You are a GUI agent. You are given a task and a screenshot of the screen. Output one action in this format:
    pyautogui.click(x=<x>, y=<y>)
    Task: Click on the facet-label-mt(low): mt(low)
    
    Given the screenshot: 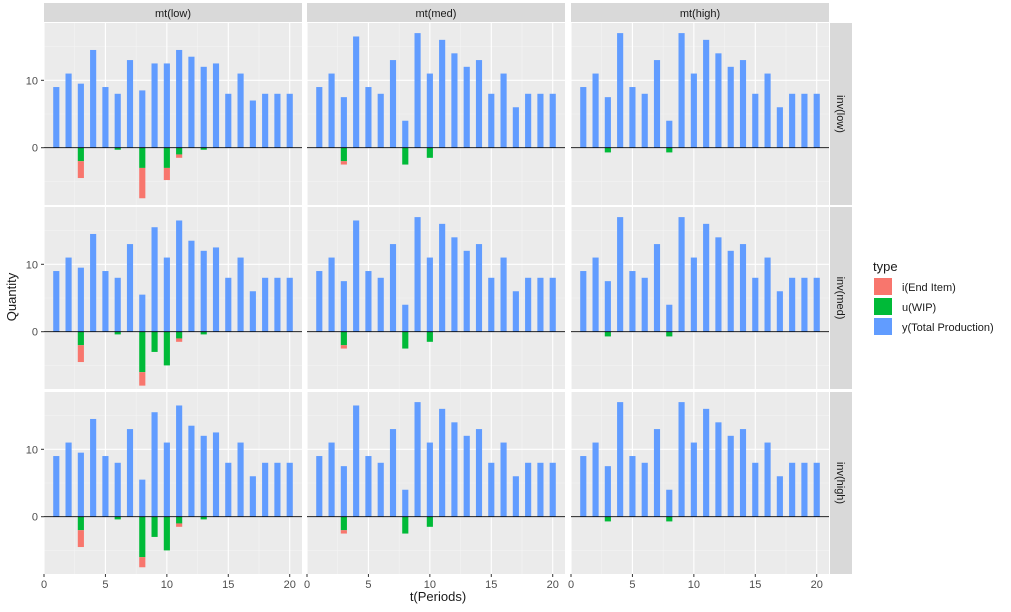 What is the action you would take?
    pyautogui.click(x=173, y=14)
    